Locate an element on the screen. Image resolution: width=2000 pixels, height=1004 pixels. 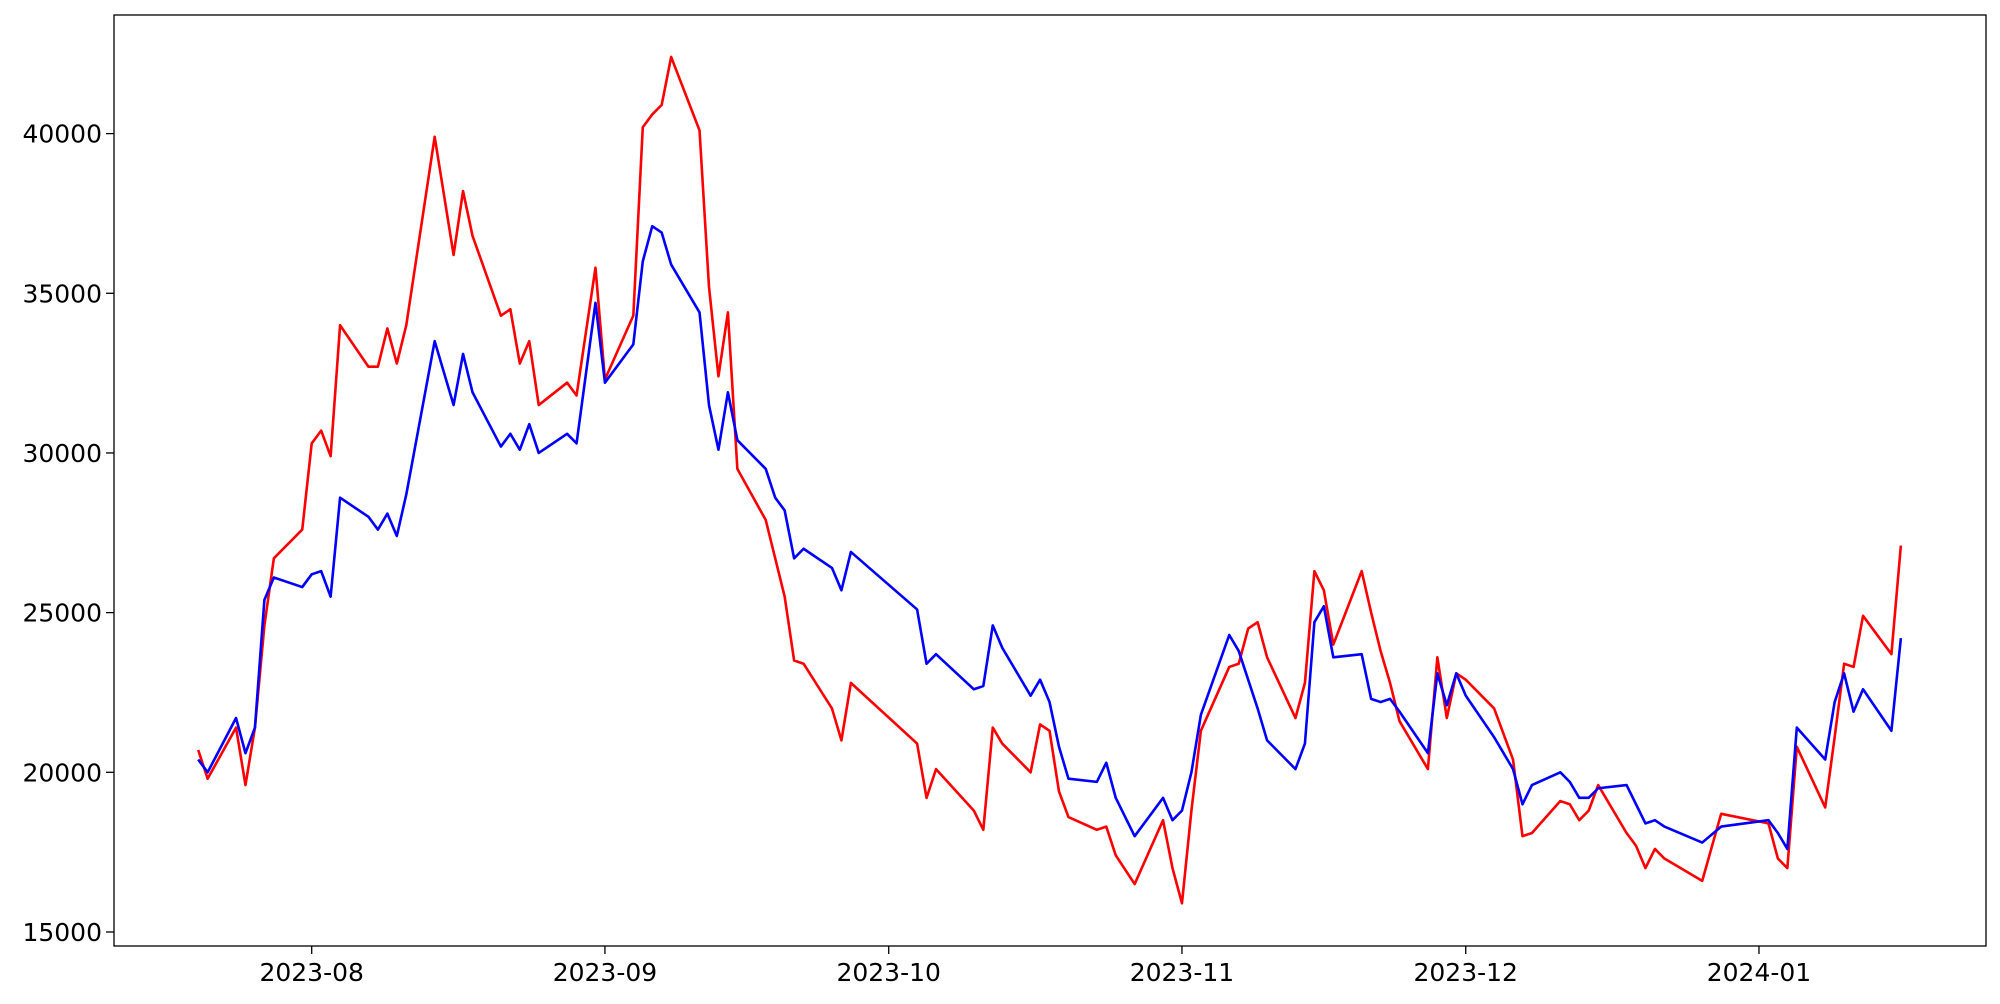
y-tick-label: 25000 is located at coordinates (62, 613).